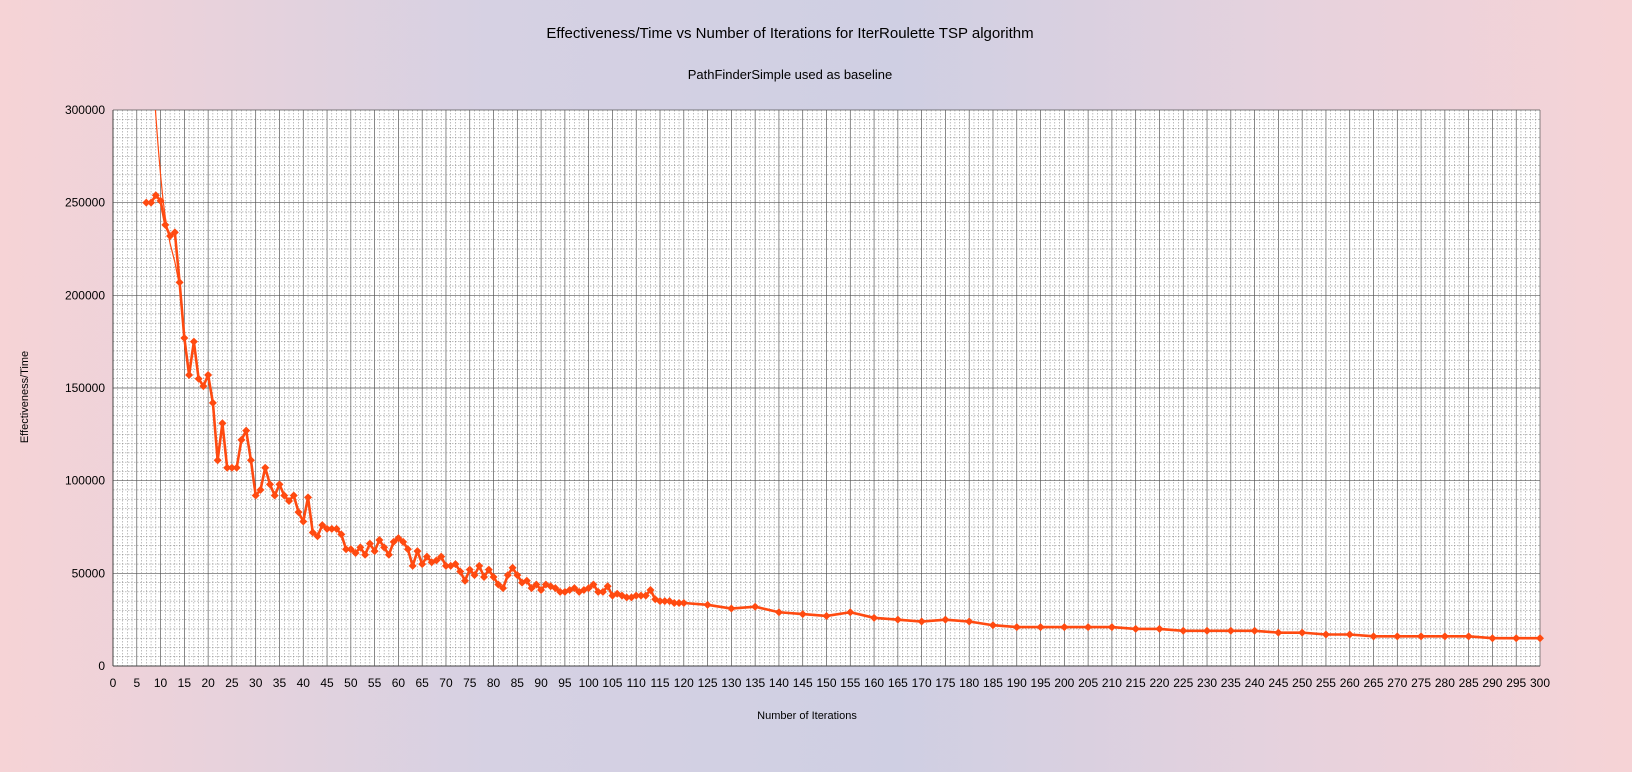  Describe the element at coordinates (85, 203) in the screenshot. I see `y-tick-label: 250000` at that location.